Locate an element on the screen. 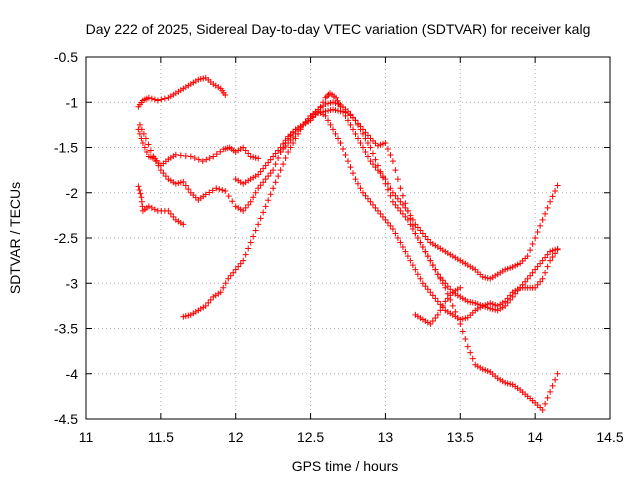 This screenshot has height=480, width=640. y-tick-label: -1 is located at coordinates (72, 102).